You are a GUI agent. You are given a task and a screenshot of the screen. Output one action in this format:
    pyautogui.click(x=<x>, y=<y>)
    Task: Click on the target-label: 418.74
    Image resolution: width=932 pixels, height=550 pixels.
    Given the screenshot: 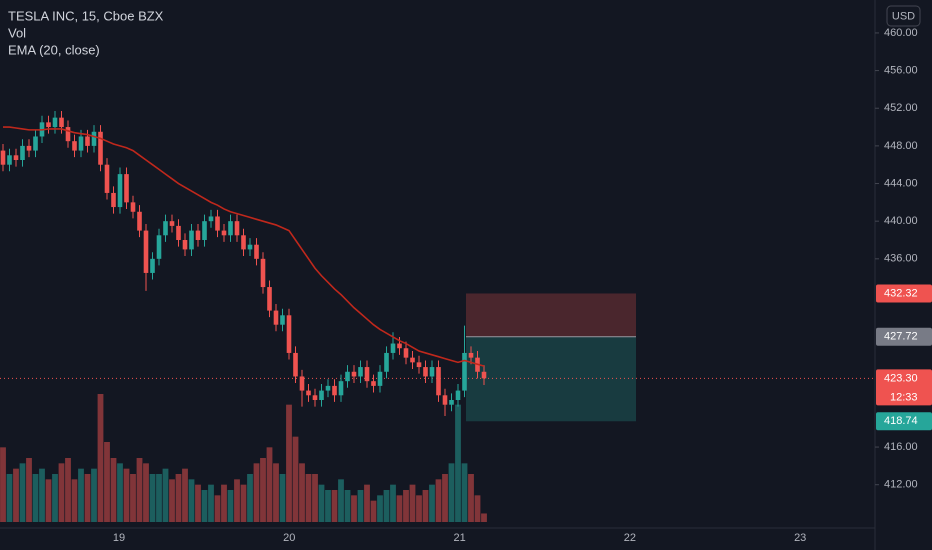 What is the action you would take?
    pyautogui.click(x=901, y=421)
    